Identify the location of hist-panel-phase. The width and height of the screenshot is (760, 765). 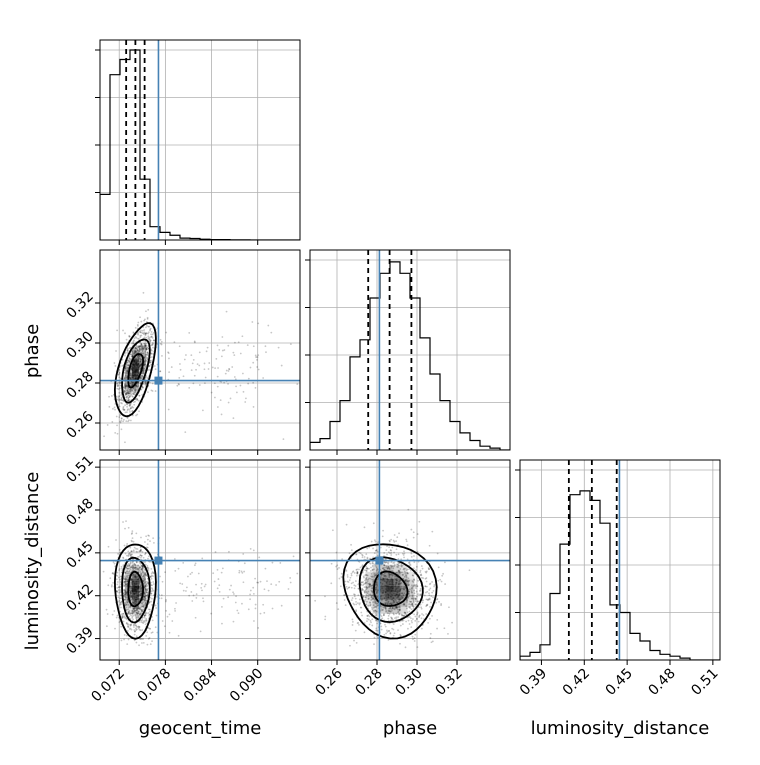
(407, 352).